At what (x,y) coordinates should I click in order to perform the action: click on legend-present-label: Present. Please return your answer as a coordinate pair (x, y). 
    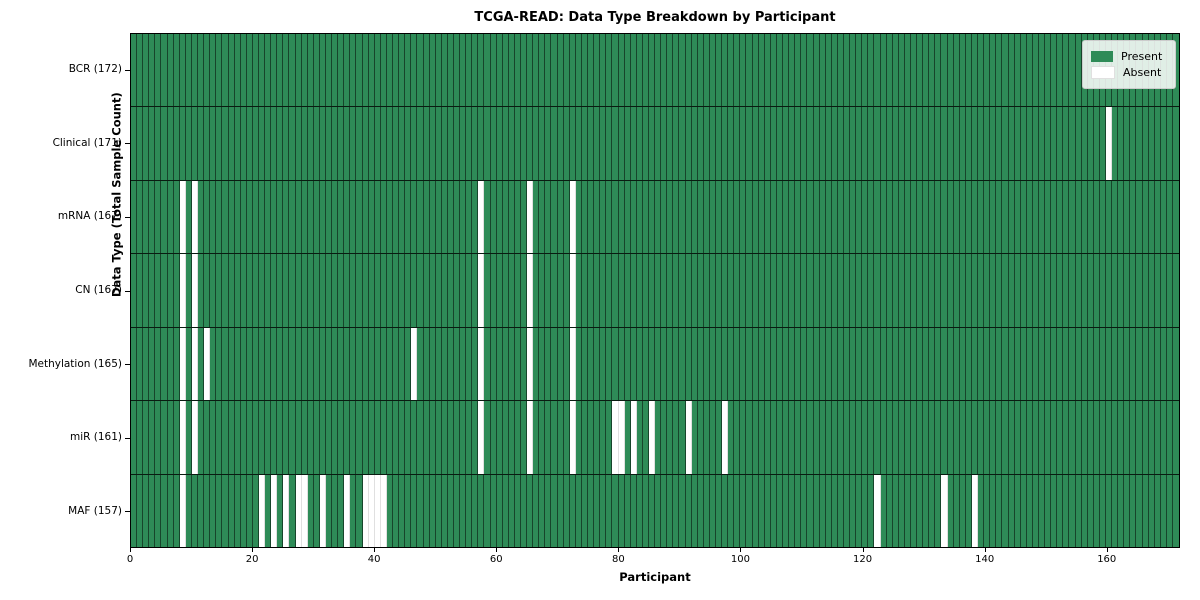
    Looking at the image, I should click on (1142, 56).